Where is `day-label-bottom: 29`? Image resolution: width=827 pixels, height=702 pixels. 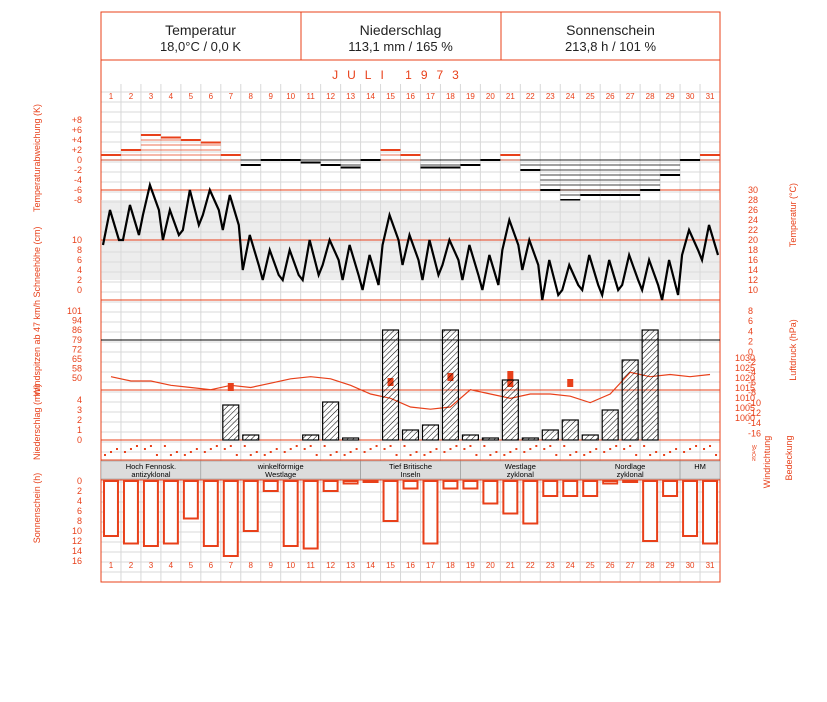
day-label-bottom: 29 is located at coordinates (670, 565).